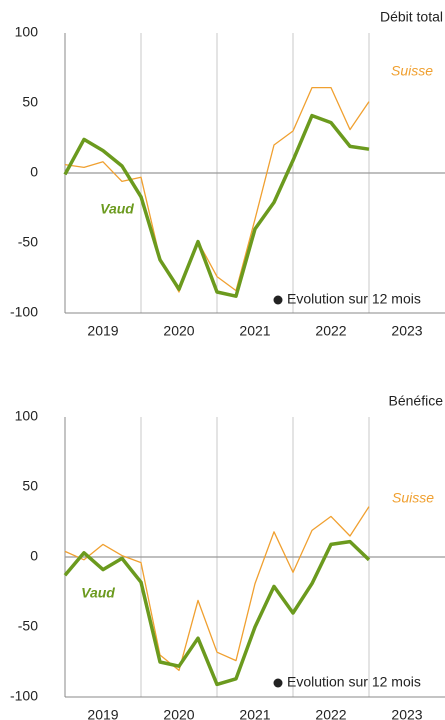 The width and height of the screenshot is (445, 720). Describe the element at coordinates (416, 401) in the screenshot. I see `chart-title: Bénéfice` at that location.